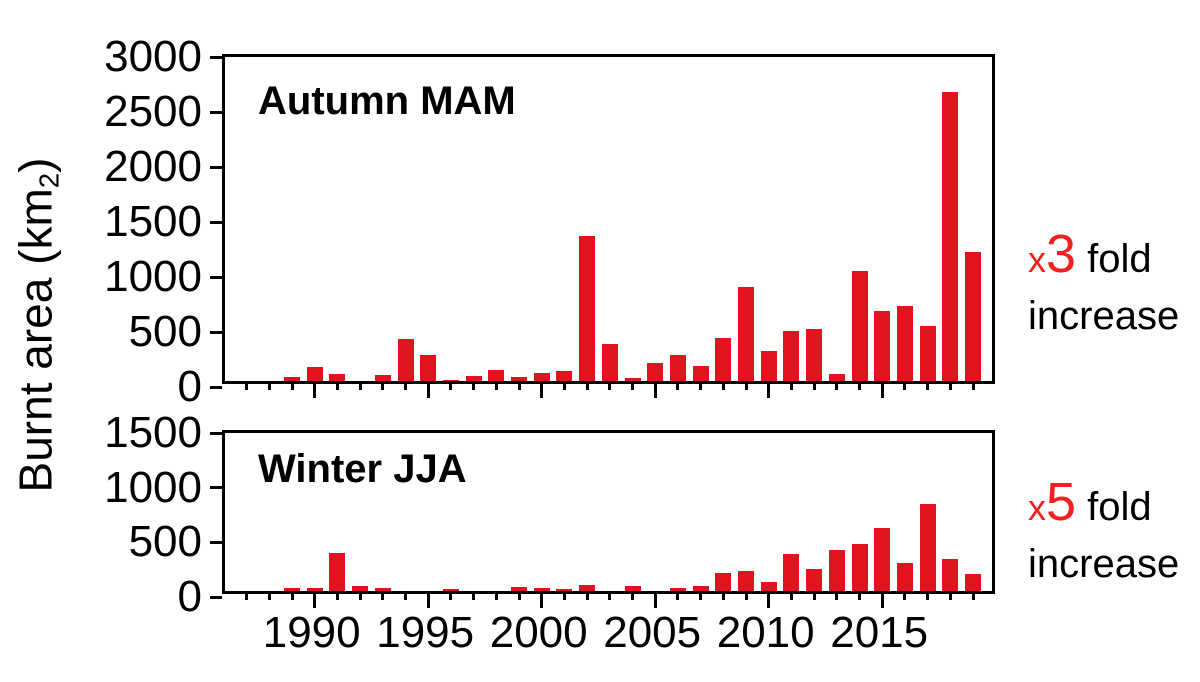  What do you see at coordinates (538, 632) in the screenshot?
I see `x-axis-label-2000: 2000` at bounding box center [538, 632].